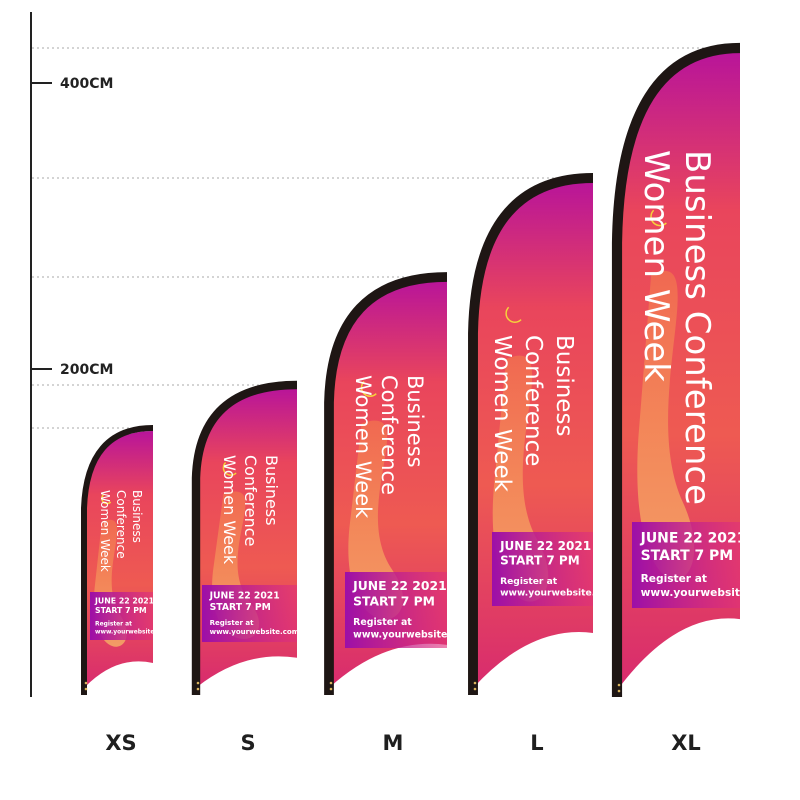 This screenshot has width=800, height=800. What do you see at coordinates (393, 743) in the screenshot?
I see `size-label-m: M` at bounding box center [393, 743].